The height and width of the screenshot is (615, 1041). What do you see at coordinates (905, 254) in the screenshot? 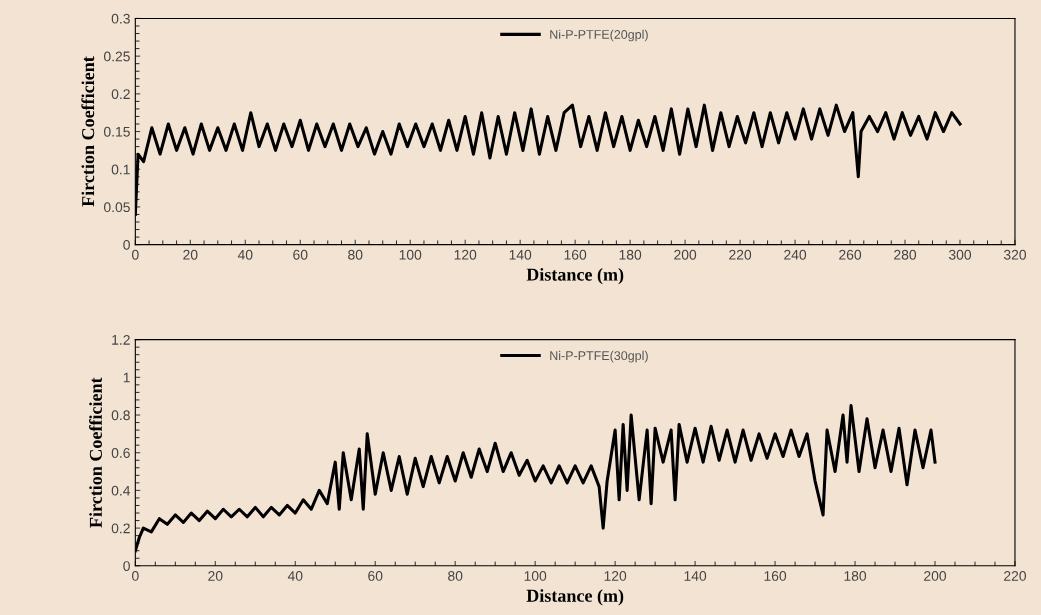
I see `x-tick-label: 280` at bounding box center [905, 254].